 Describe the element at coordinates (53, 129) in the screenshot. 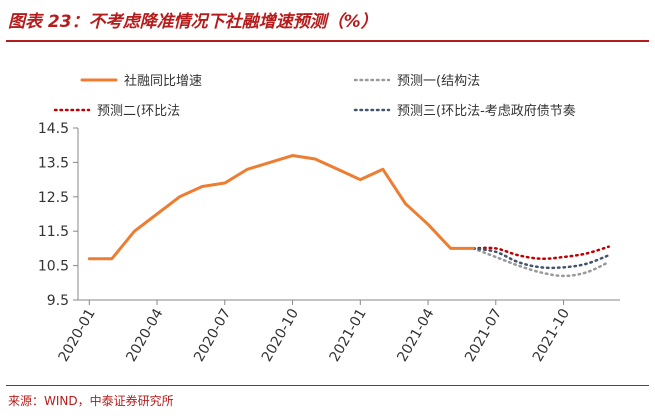

I see `y-tick-label: 14.5` at that location.